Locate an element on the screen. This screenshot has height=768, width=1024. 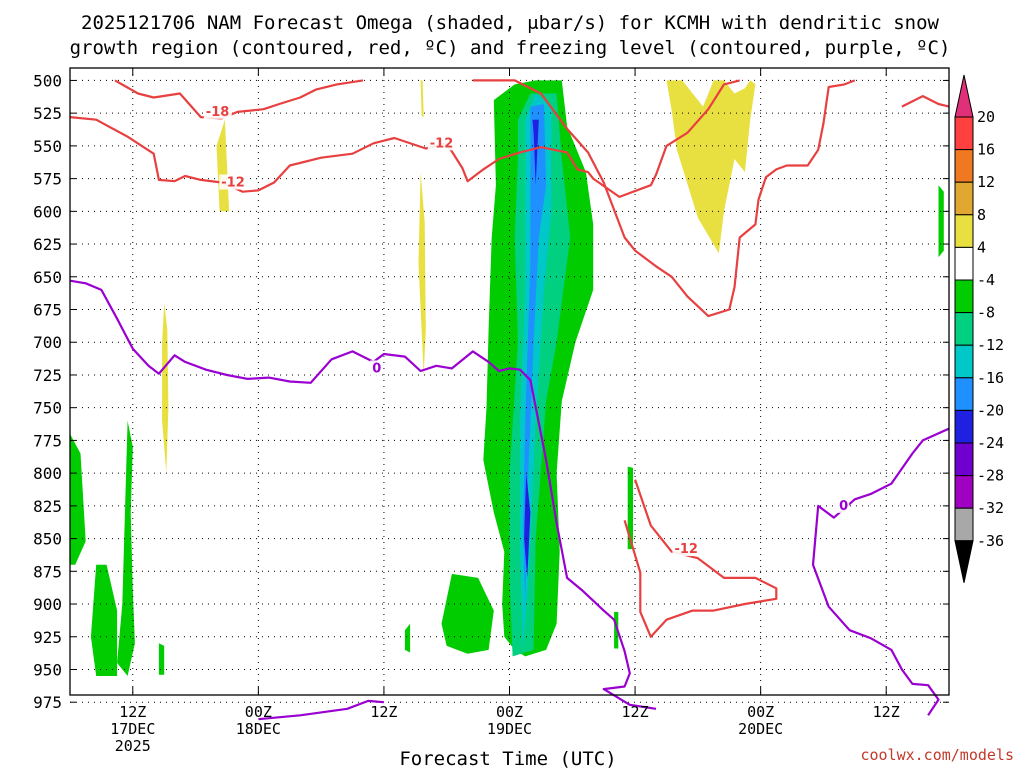
colorbar-label: 16 is located at coordinates (986, 150).